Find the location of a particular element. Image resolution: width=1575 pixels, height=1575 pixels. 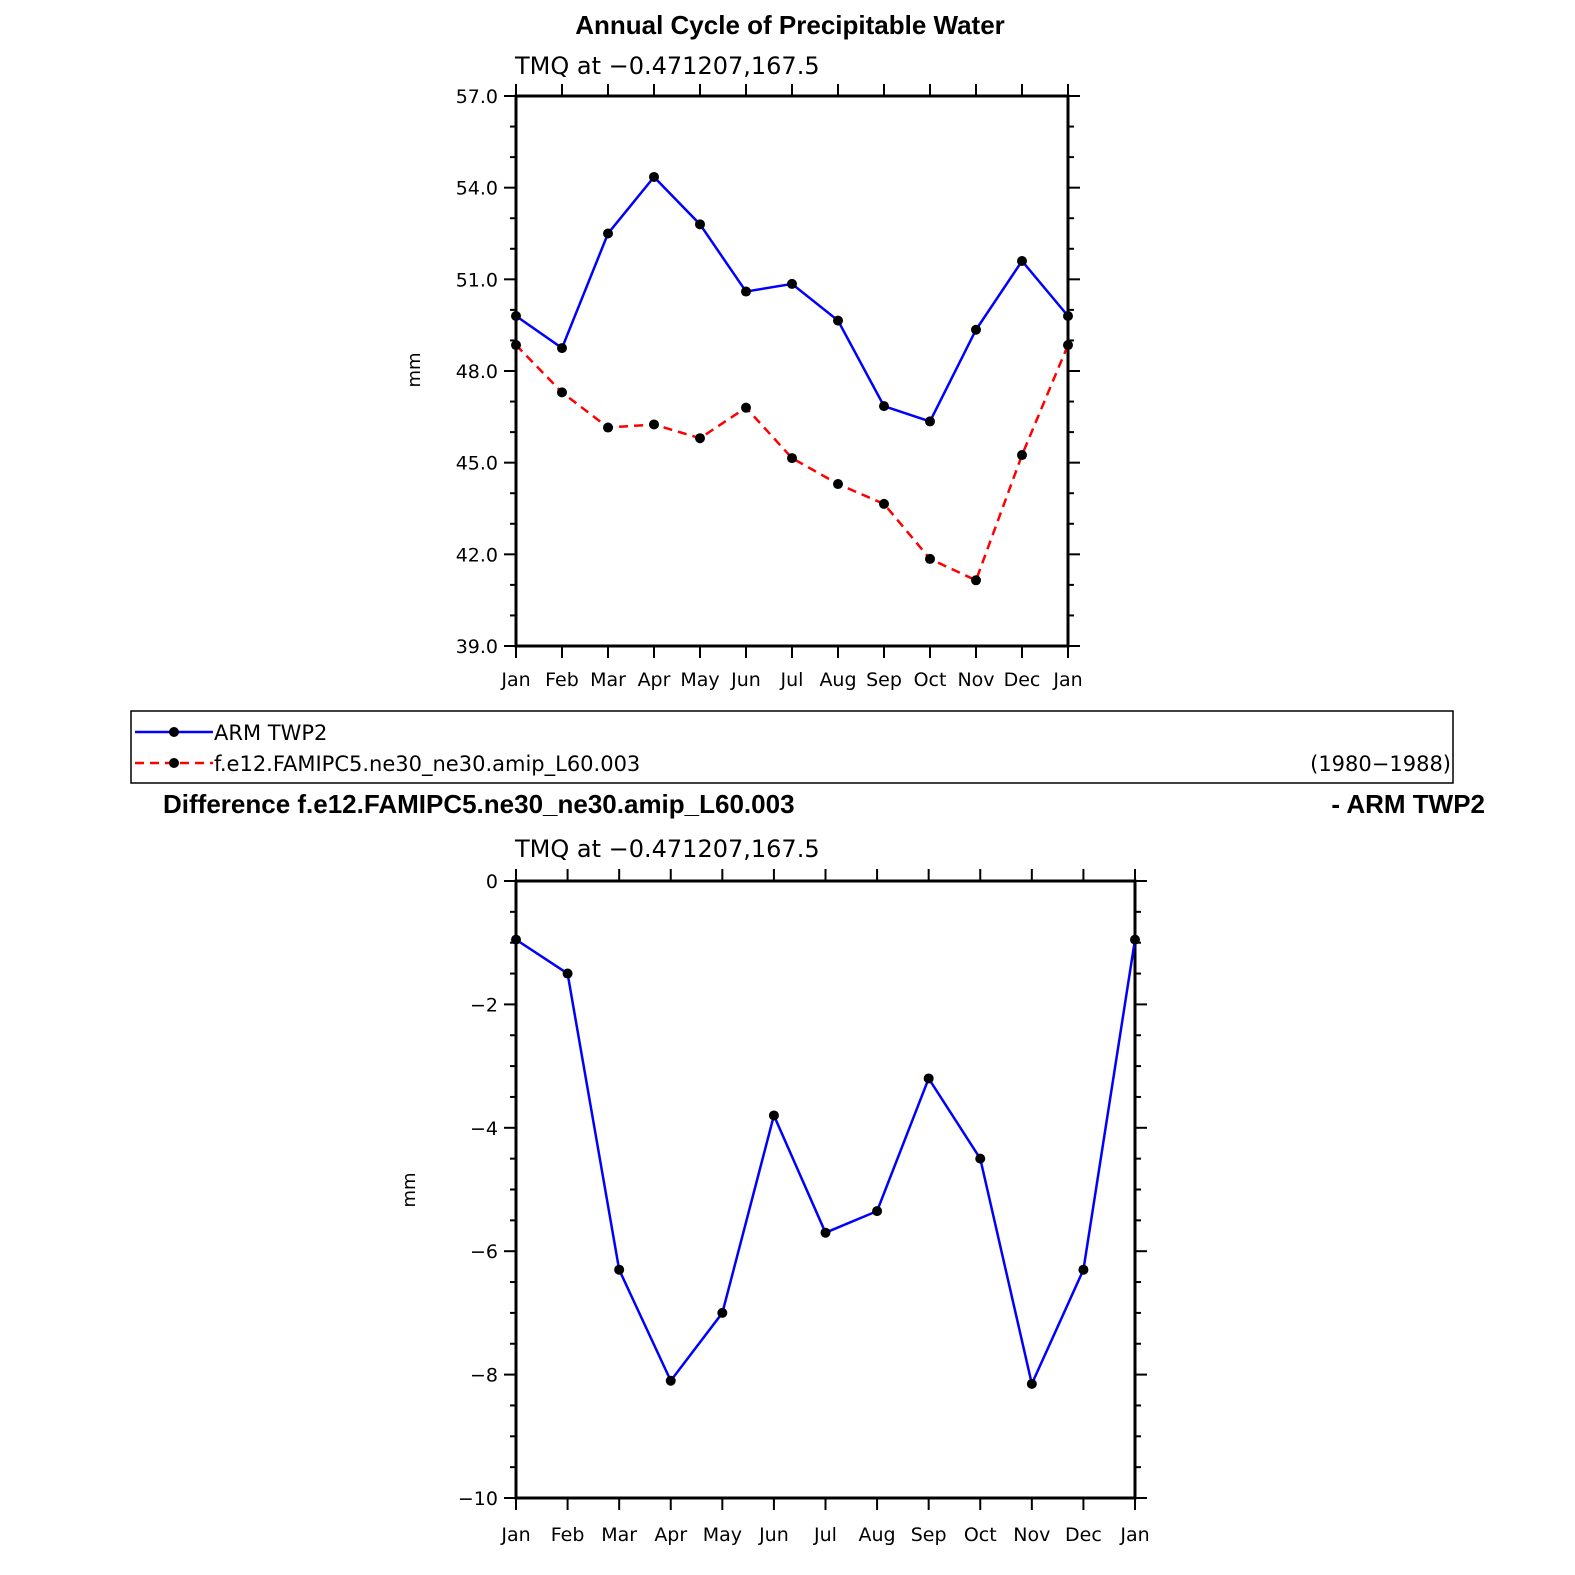

top-plot-frame is located at coordinates (792, 371).